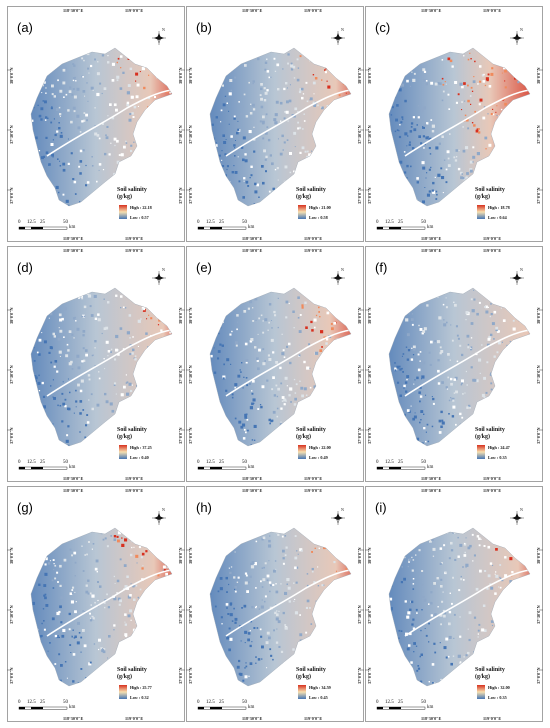  What do you see at coordinates (198, 462) in the screenshot?
I see `scale-tick-label: 0` at bounding box center [198, 462].